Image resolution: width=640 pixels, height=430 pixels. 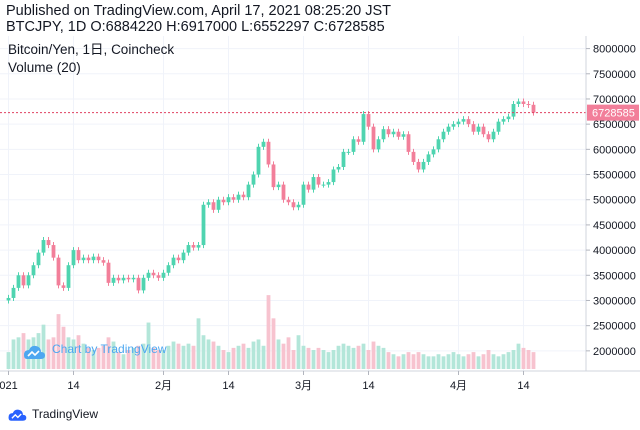 I want to click on volume-legend: Volume (20), so click(x=44, y=67).